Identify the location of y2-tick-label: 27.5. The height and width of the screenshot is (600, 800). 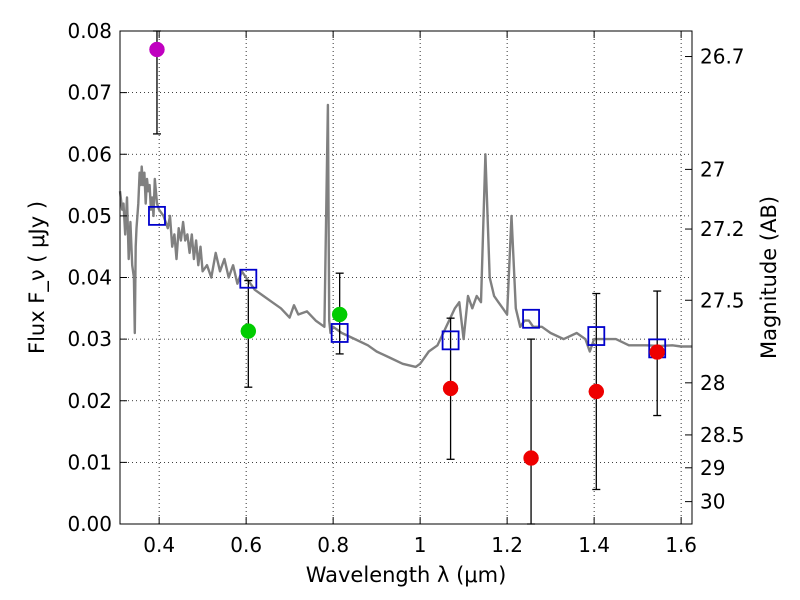
(722, 300).